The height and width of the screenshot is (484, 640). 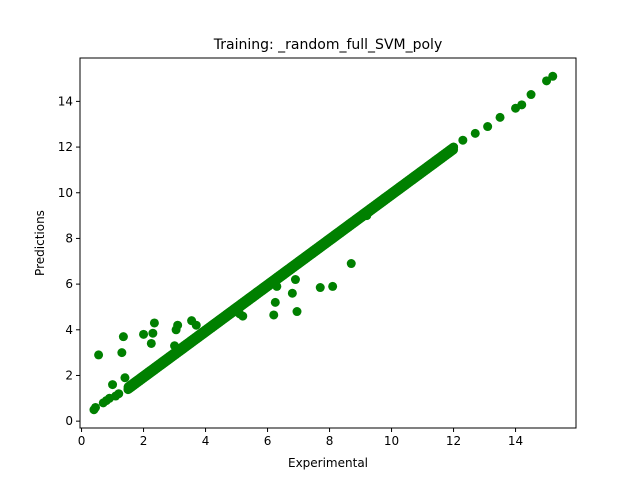 I want to click on y-tick-label: 6, so click(x=69, y=284).